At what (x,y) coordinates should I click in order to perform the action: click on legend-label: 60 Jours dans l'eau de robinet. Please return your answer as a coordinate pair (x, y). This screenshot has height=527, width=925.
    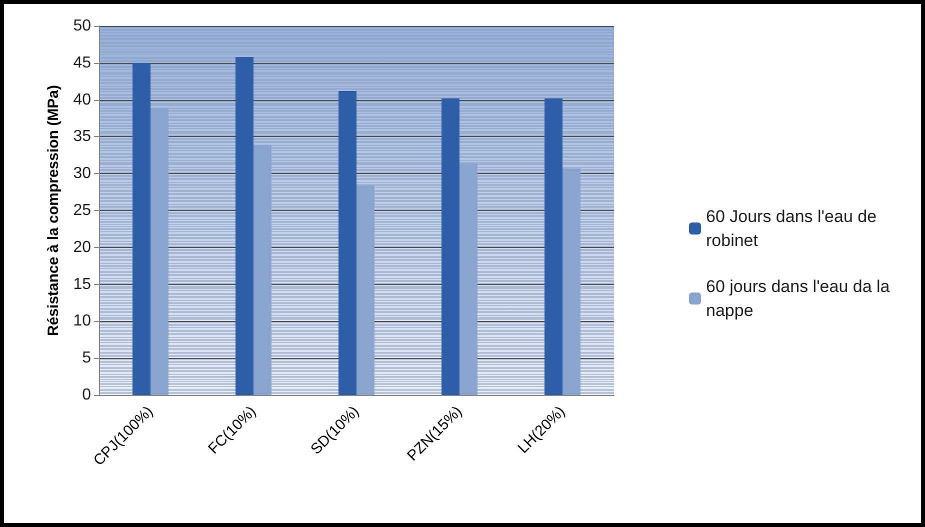
    Looking at the image, I should click on (794, 228).